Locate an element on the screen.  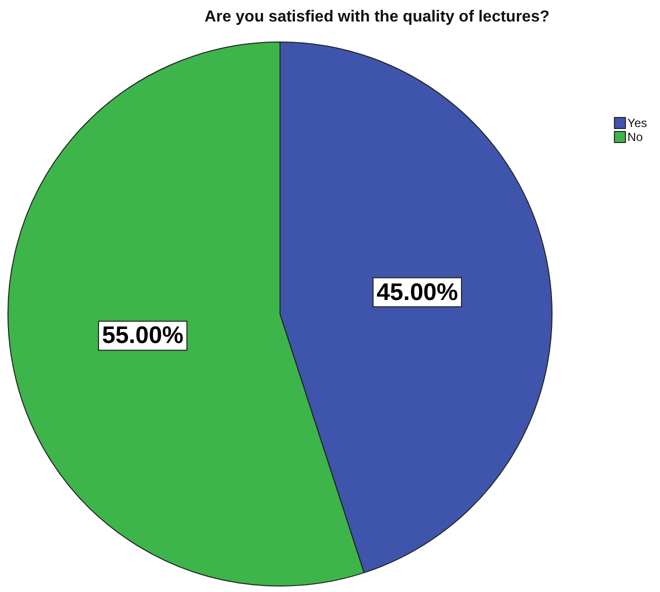
legend-label: No is located at coordinates (635, 137).